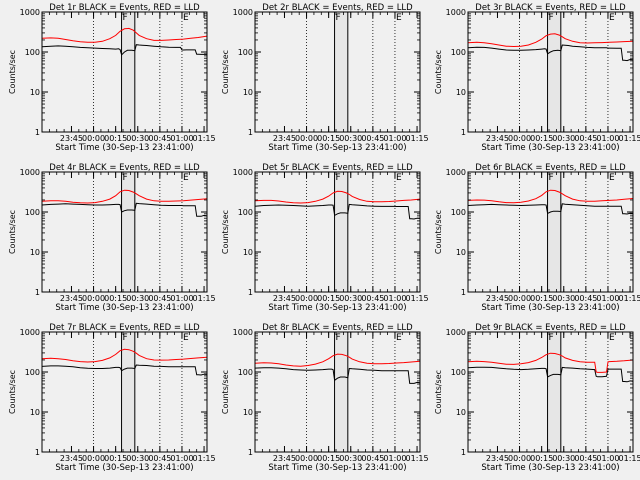 The image size is (640, 480). I want to click on det-8-series-events, so click(337, 375).